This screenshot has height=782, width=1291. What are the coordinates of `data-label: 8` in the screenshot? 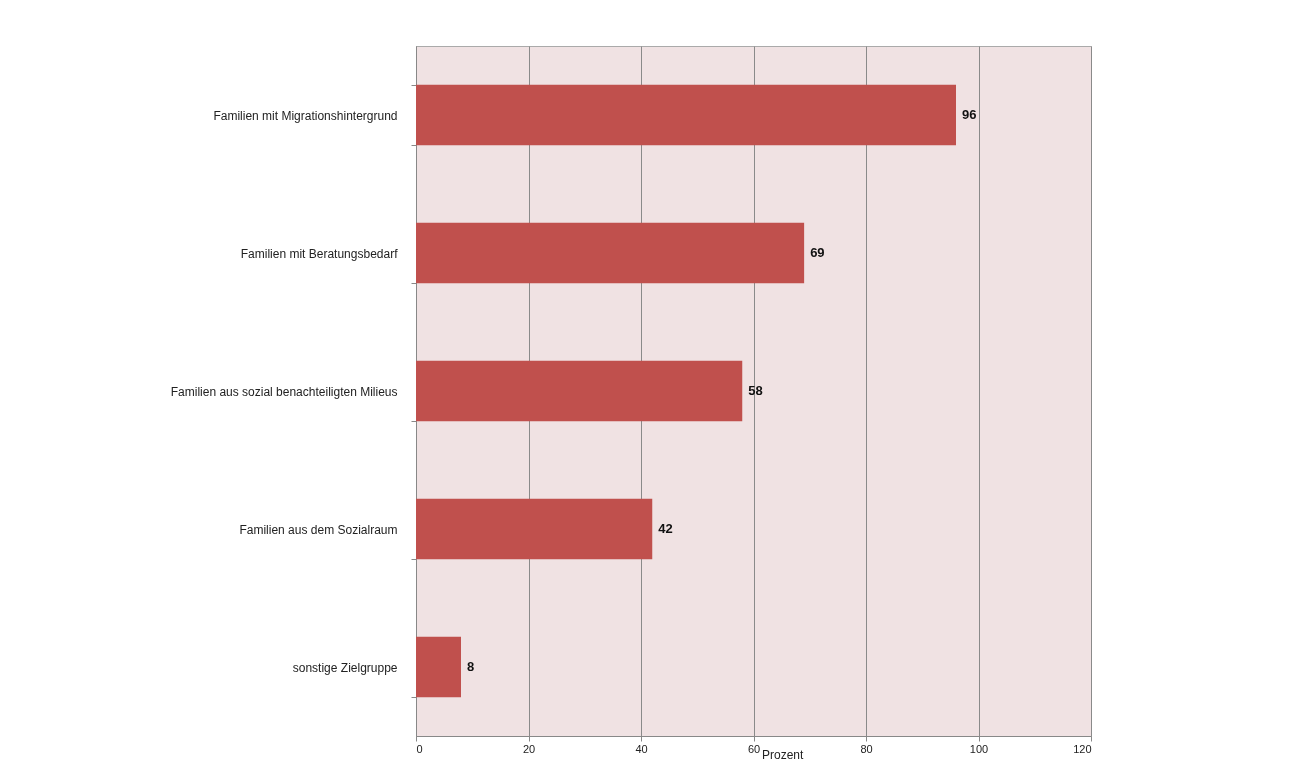 It's located at (471, 666).